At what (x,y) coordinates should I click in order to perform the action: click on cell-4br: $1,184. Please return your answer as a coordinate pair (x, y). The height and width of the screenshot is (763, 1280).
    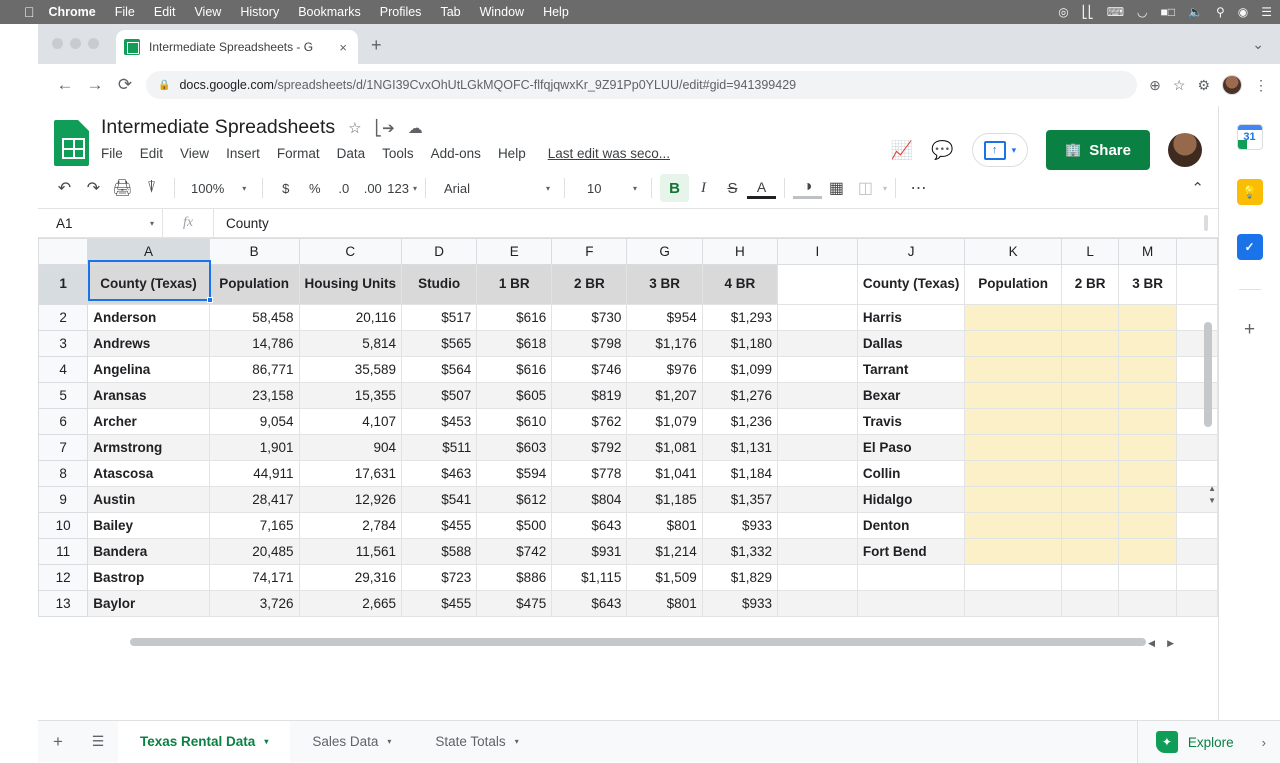
    Looking at the image, I should click on (739, 473).